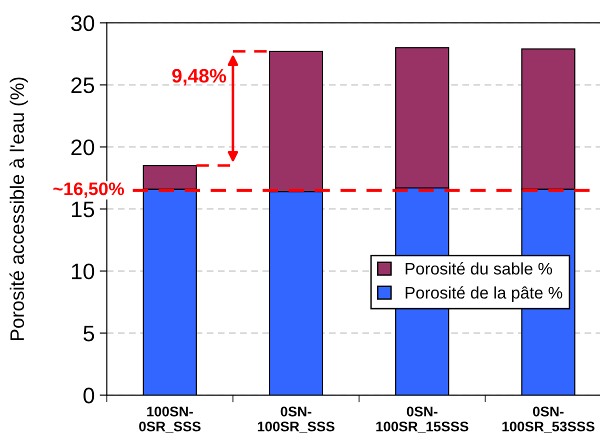 Image resolution: width=600 pixels, height=448 pixels. Describe the element at coordinates (484, 294) in the screenshot. I see `legend-label: Porosité de la pâte %` at that location.